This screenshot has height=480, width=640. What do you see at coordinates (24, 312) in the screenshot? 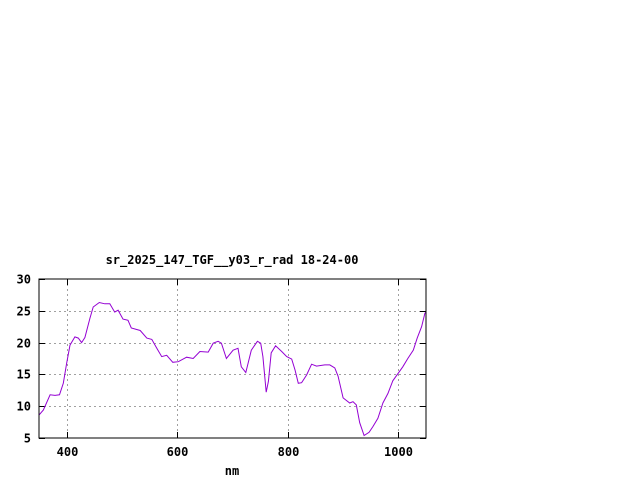
I see `y-tick-label: 25` at bounding box center [24, 312].